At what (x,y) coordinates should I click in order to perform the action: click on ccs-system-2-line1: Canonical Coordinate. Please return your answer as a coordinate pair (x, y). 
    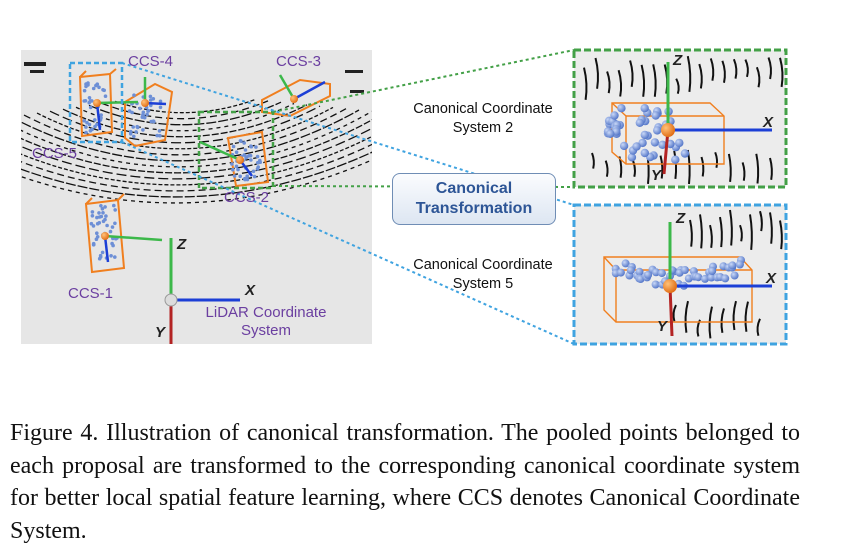
    Looking at the image, I should click on (483, 109).